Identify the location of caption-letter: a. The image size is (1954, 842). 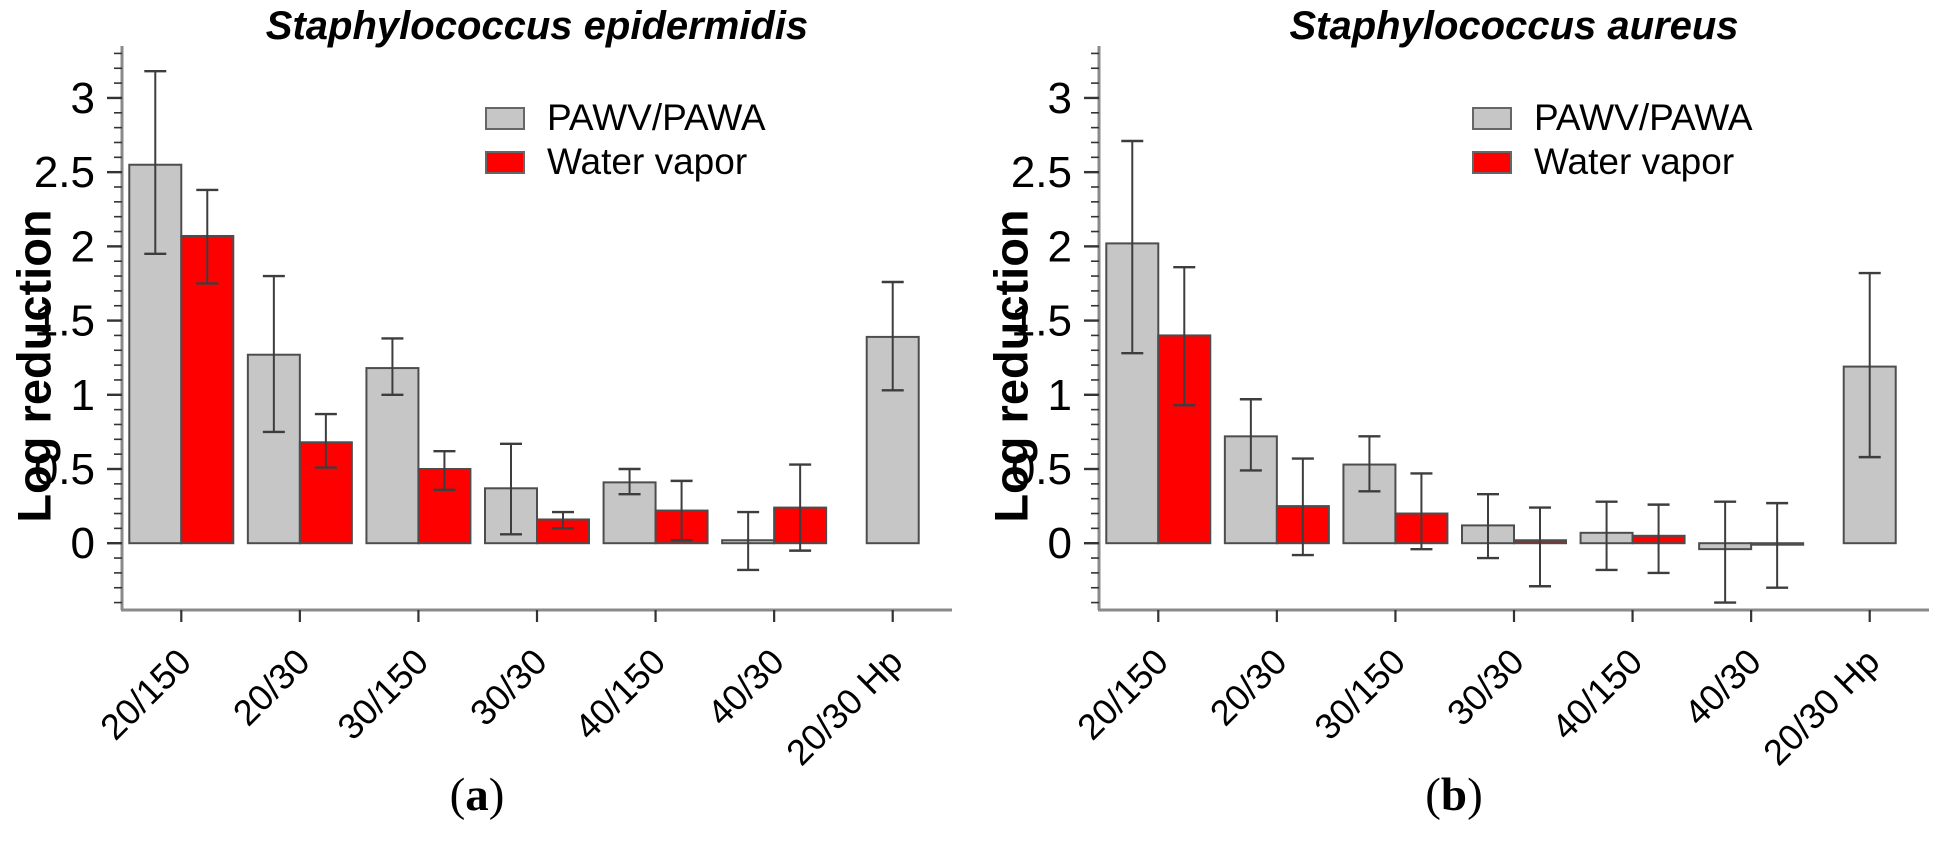
(477, 795).